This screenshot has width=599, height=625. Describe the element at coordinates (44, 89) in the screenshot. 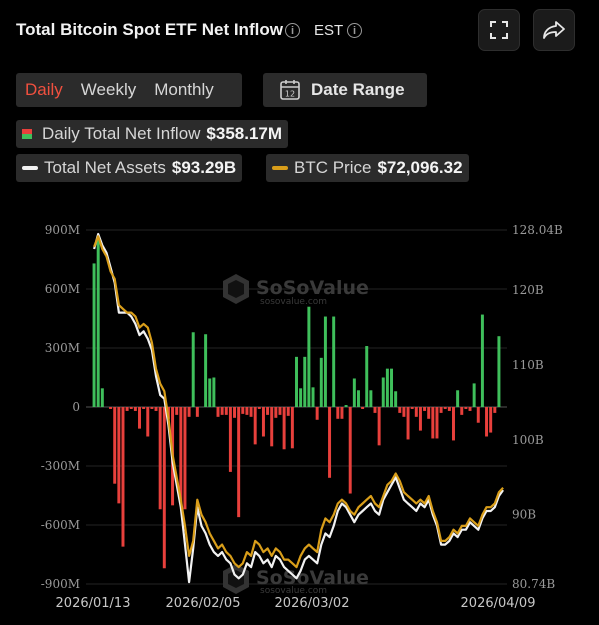

I see `tab-daily: Daily` at that location.